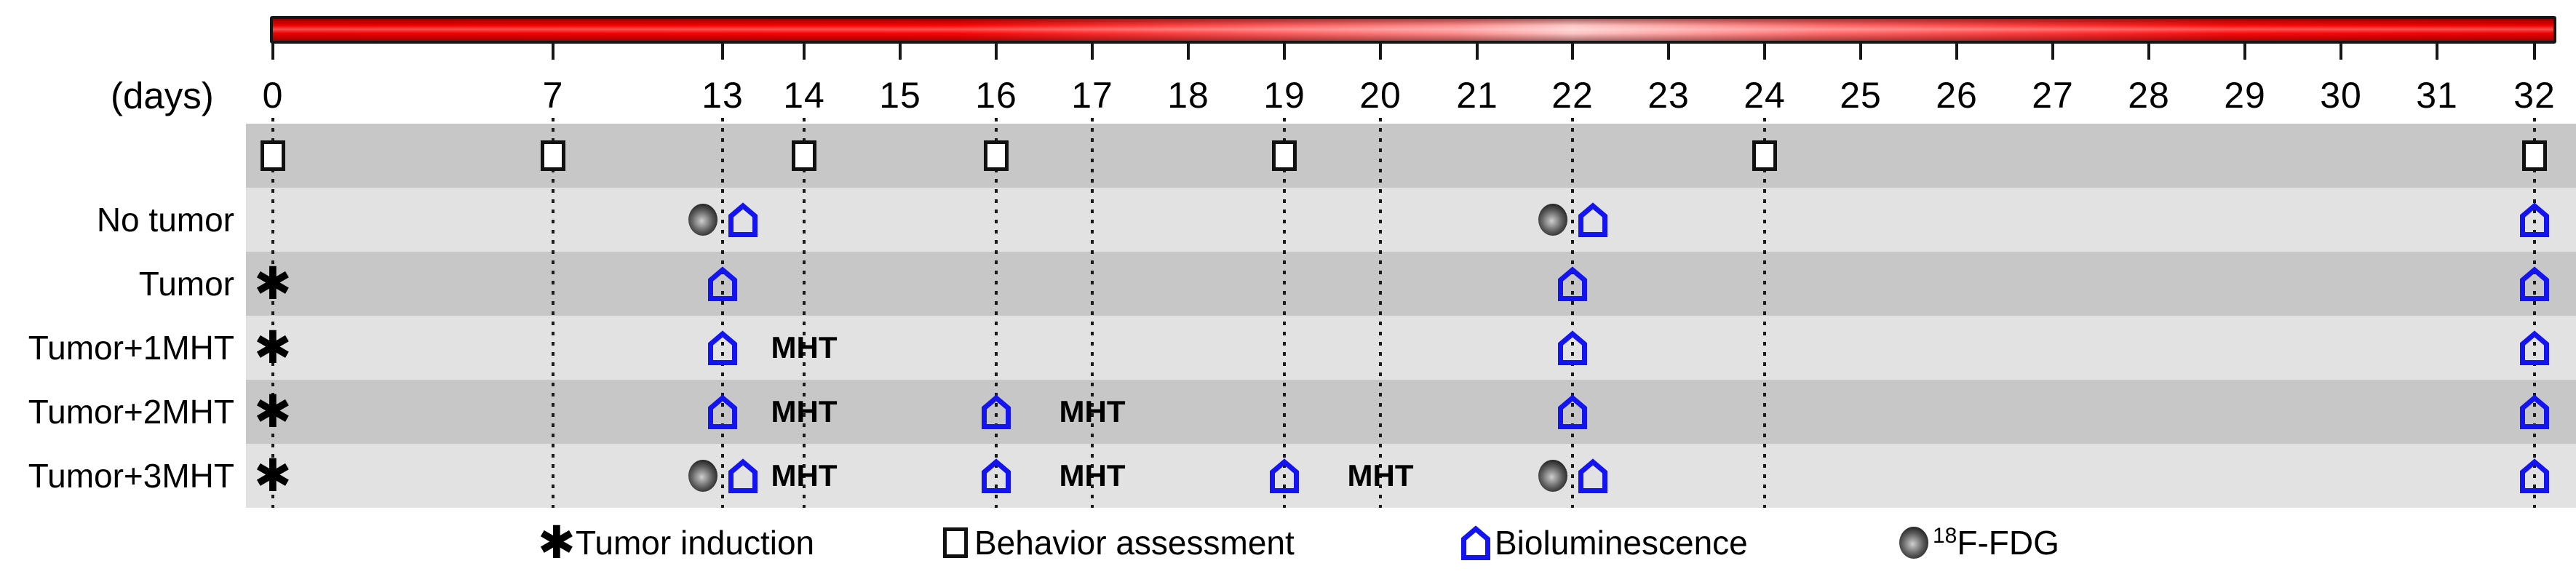  What do you see at coordinates (2437, 95) in the screenshot?
I see `axis-day-label-31: 31` at bounding box center [2437, 95].